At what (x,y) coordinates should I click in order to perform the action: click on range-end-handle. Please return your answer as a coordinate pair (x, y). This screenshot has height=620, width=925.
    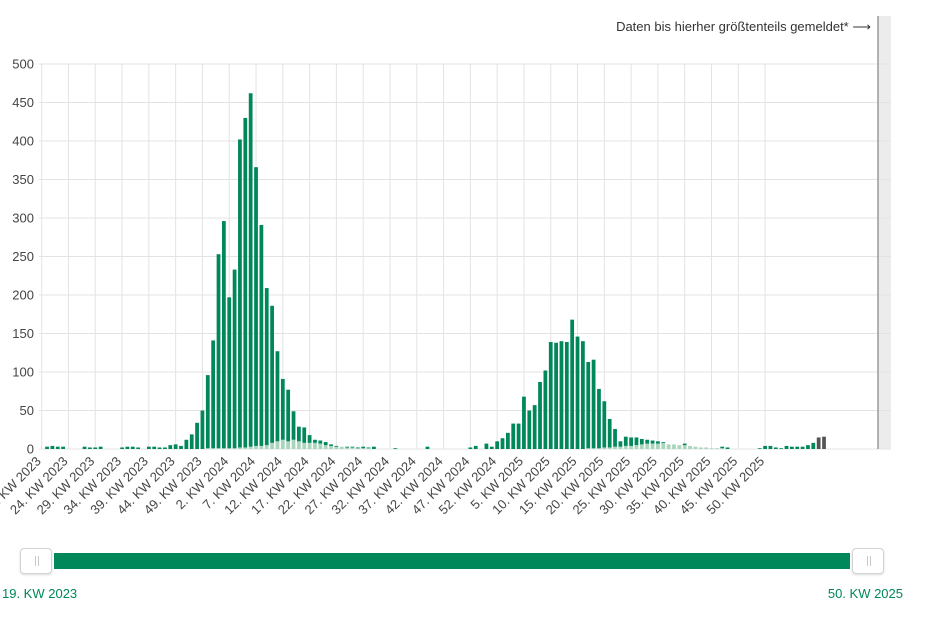
    Looking at the image, I should click on (868, 561).